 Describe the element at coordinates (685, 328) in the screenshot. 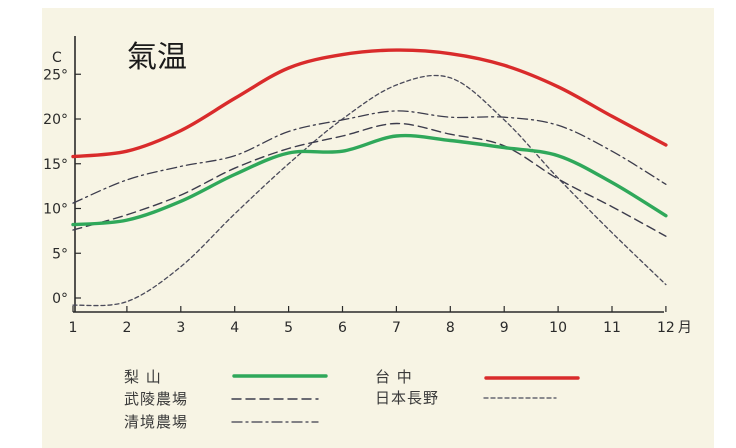

I see `x-axis-unit-label: 月` at that location.